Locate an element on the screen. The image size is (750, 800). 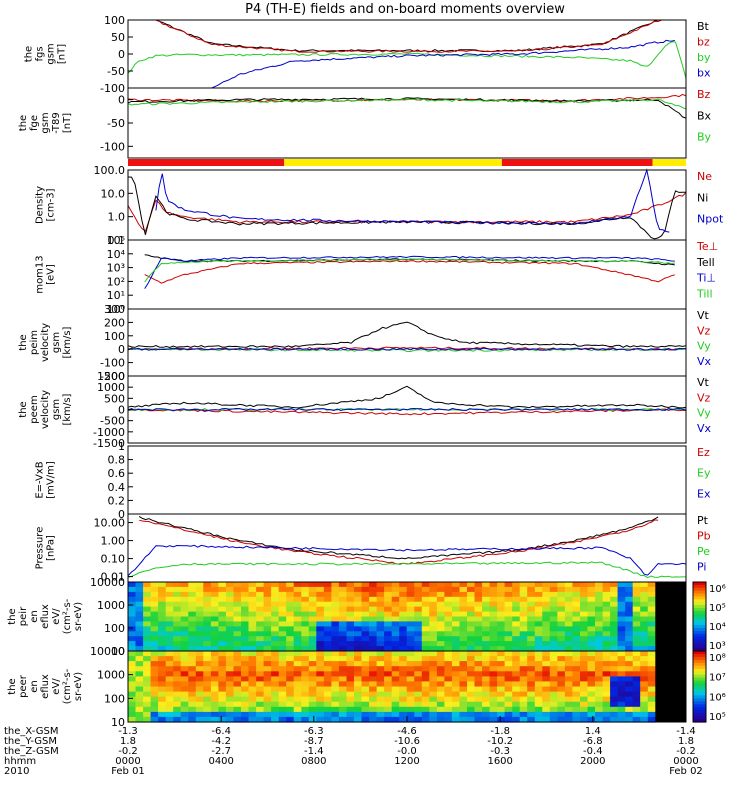
x-tick-label: 0800 is located at coordinates (313, 761).